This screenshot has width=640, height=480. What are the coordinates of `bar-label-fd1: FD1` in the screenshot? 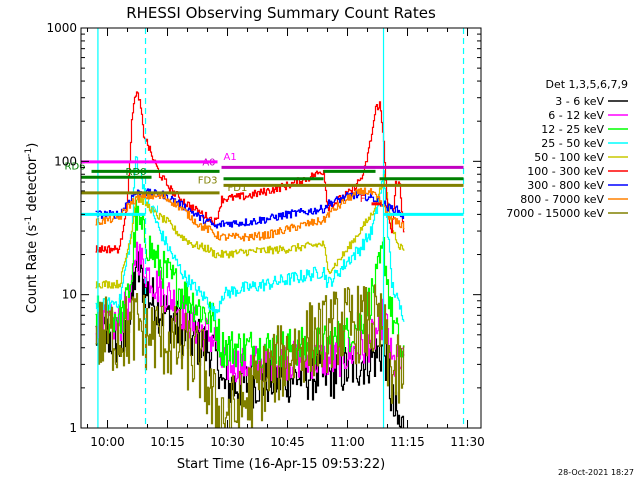 It's located at (238, 188).